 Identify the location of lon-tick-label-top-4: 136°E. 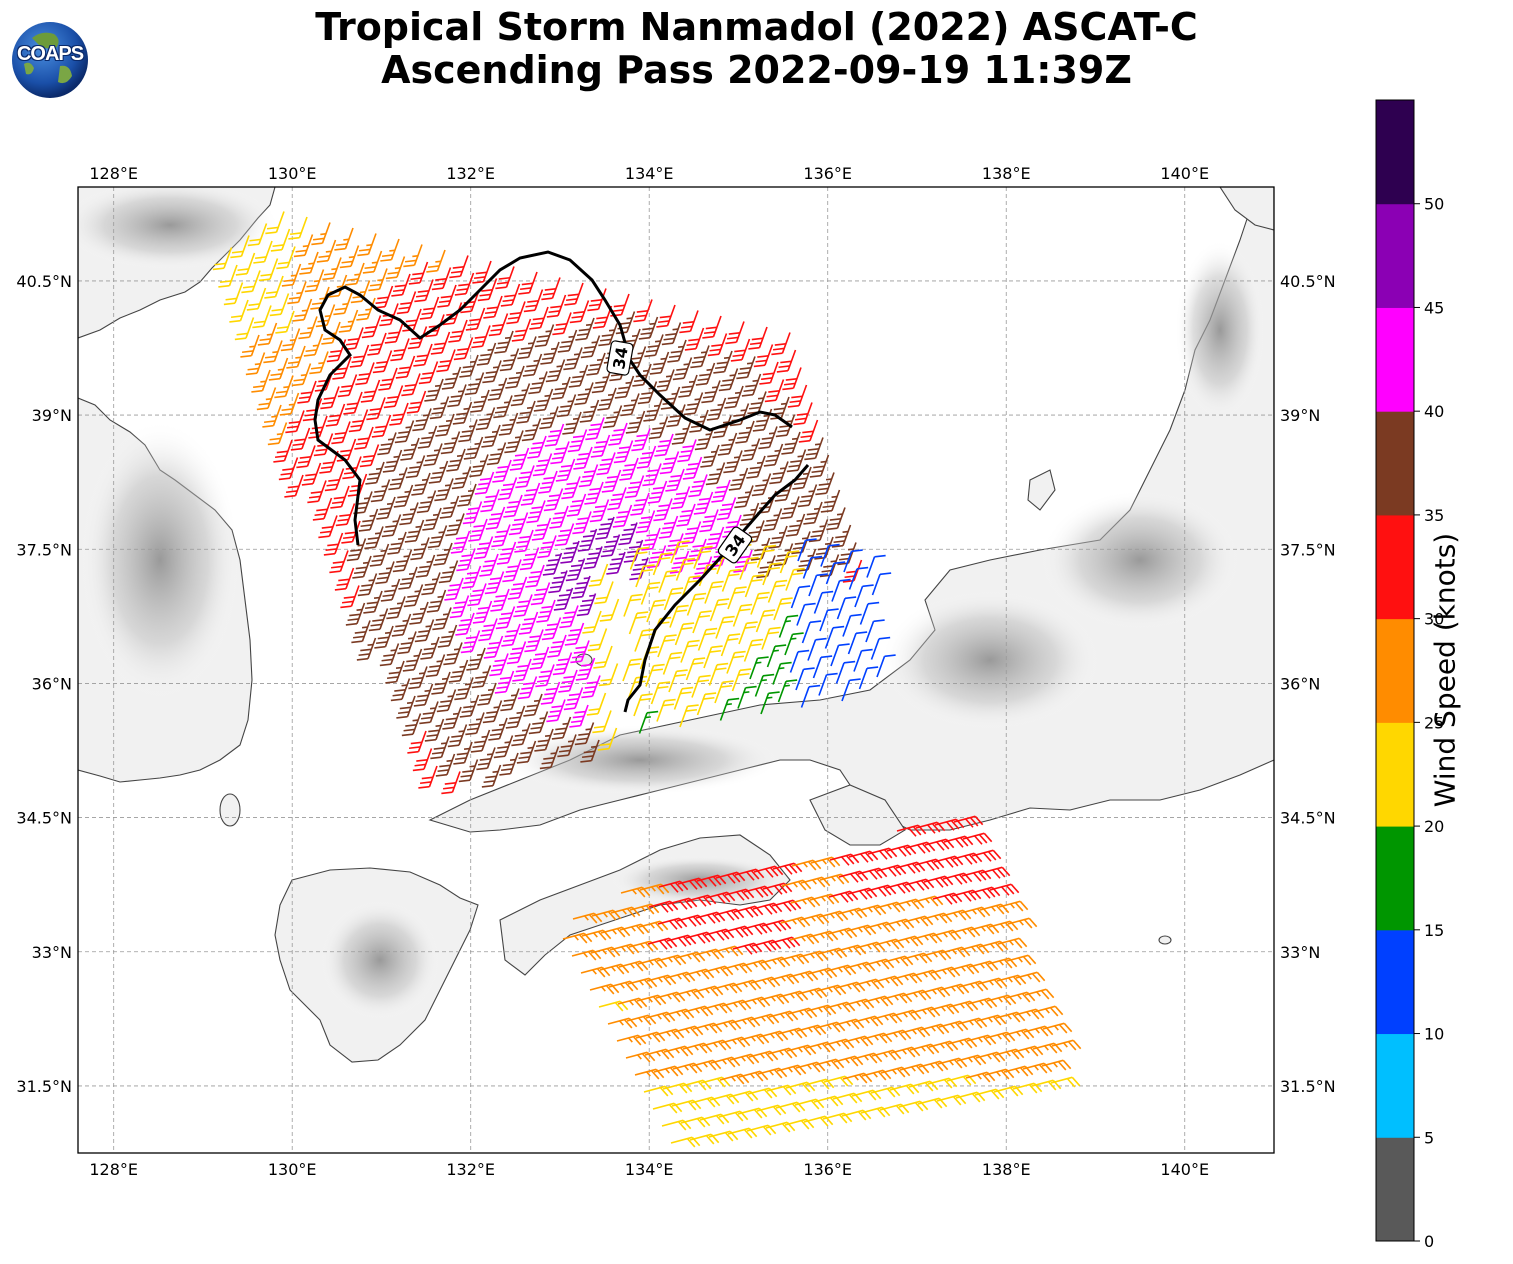
(827, 173).